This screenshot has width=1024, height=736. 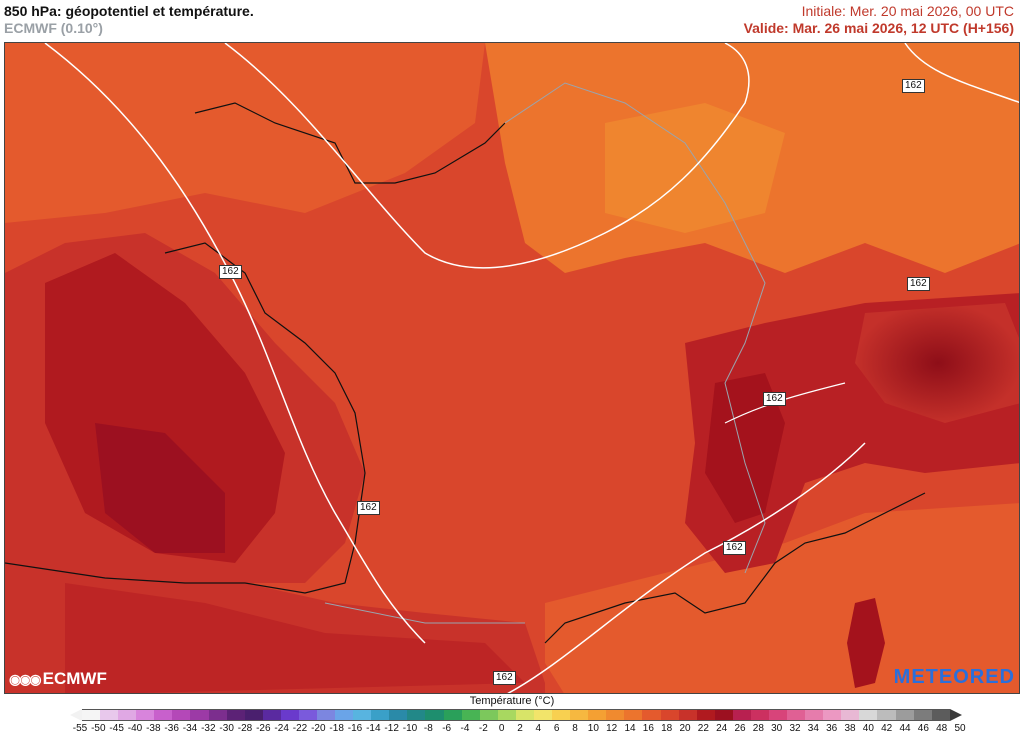 I want to click on champagne-warm-area, so click(x=695, y=168).